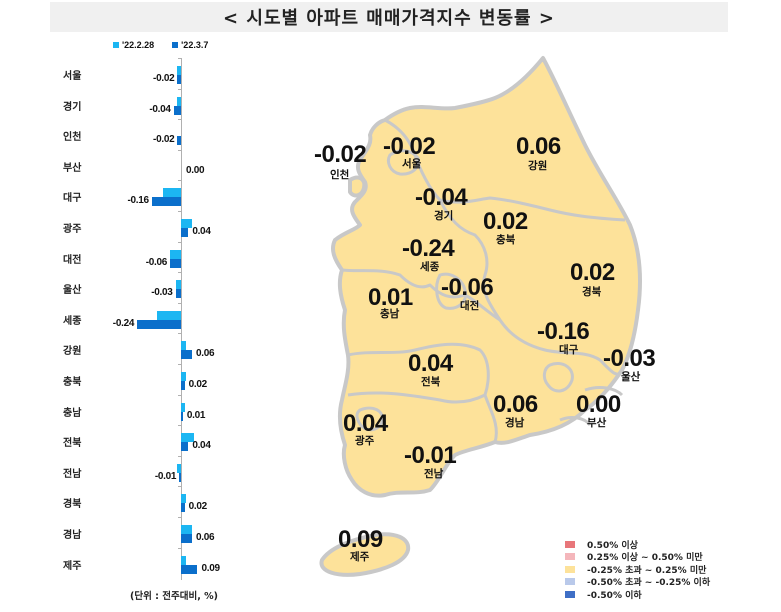 The height and width of the screenshot is (612, 781). I want to click on region-name-incheon: 인천, so click(340, 175).